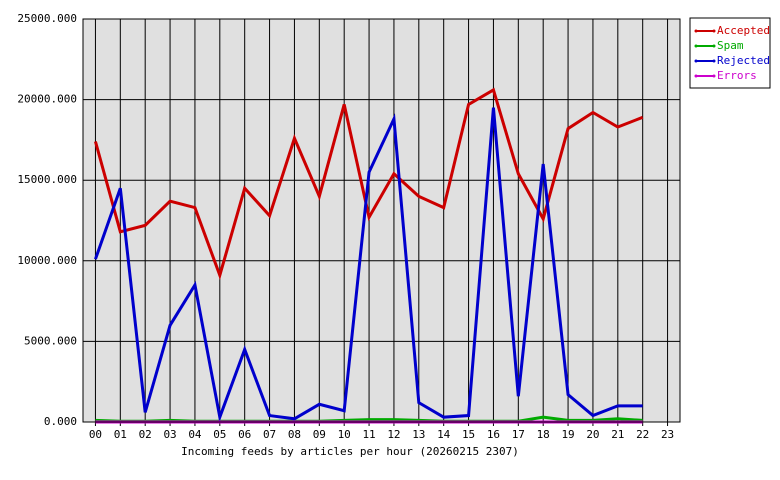  What do you see at coordinates (737, 75) in the screenshot?
I see `legend-label: Errors` at bounding box center [737, 75].